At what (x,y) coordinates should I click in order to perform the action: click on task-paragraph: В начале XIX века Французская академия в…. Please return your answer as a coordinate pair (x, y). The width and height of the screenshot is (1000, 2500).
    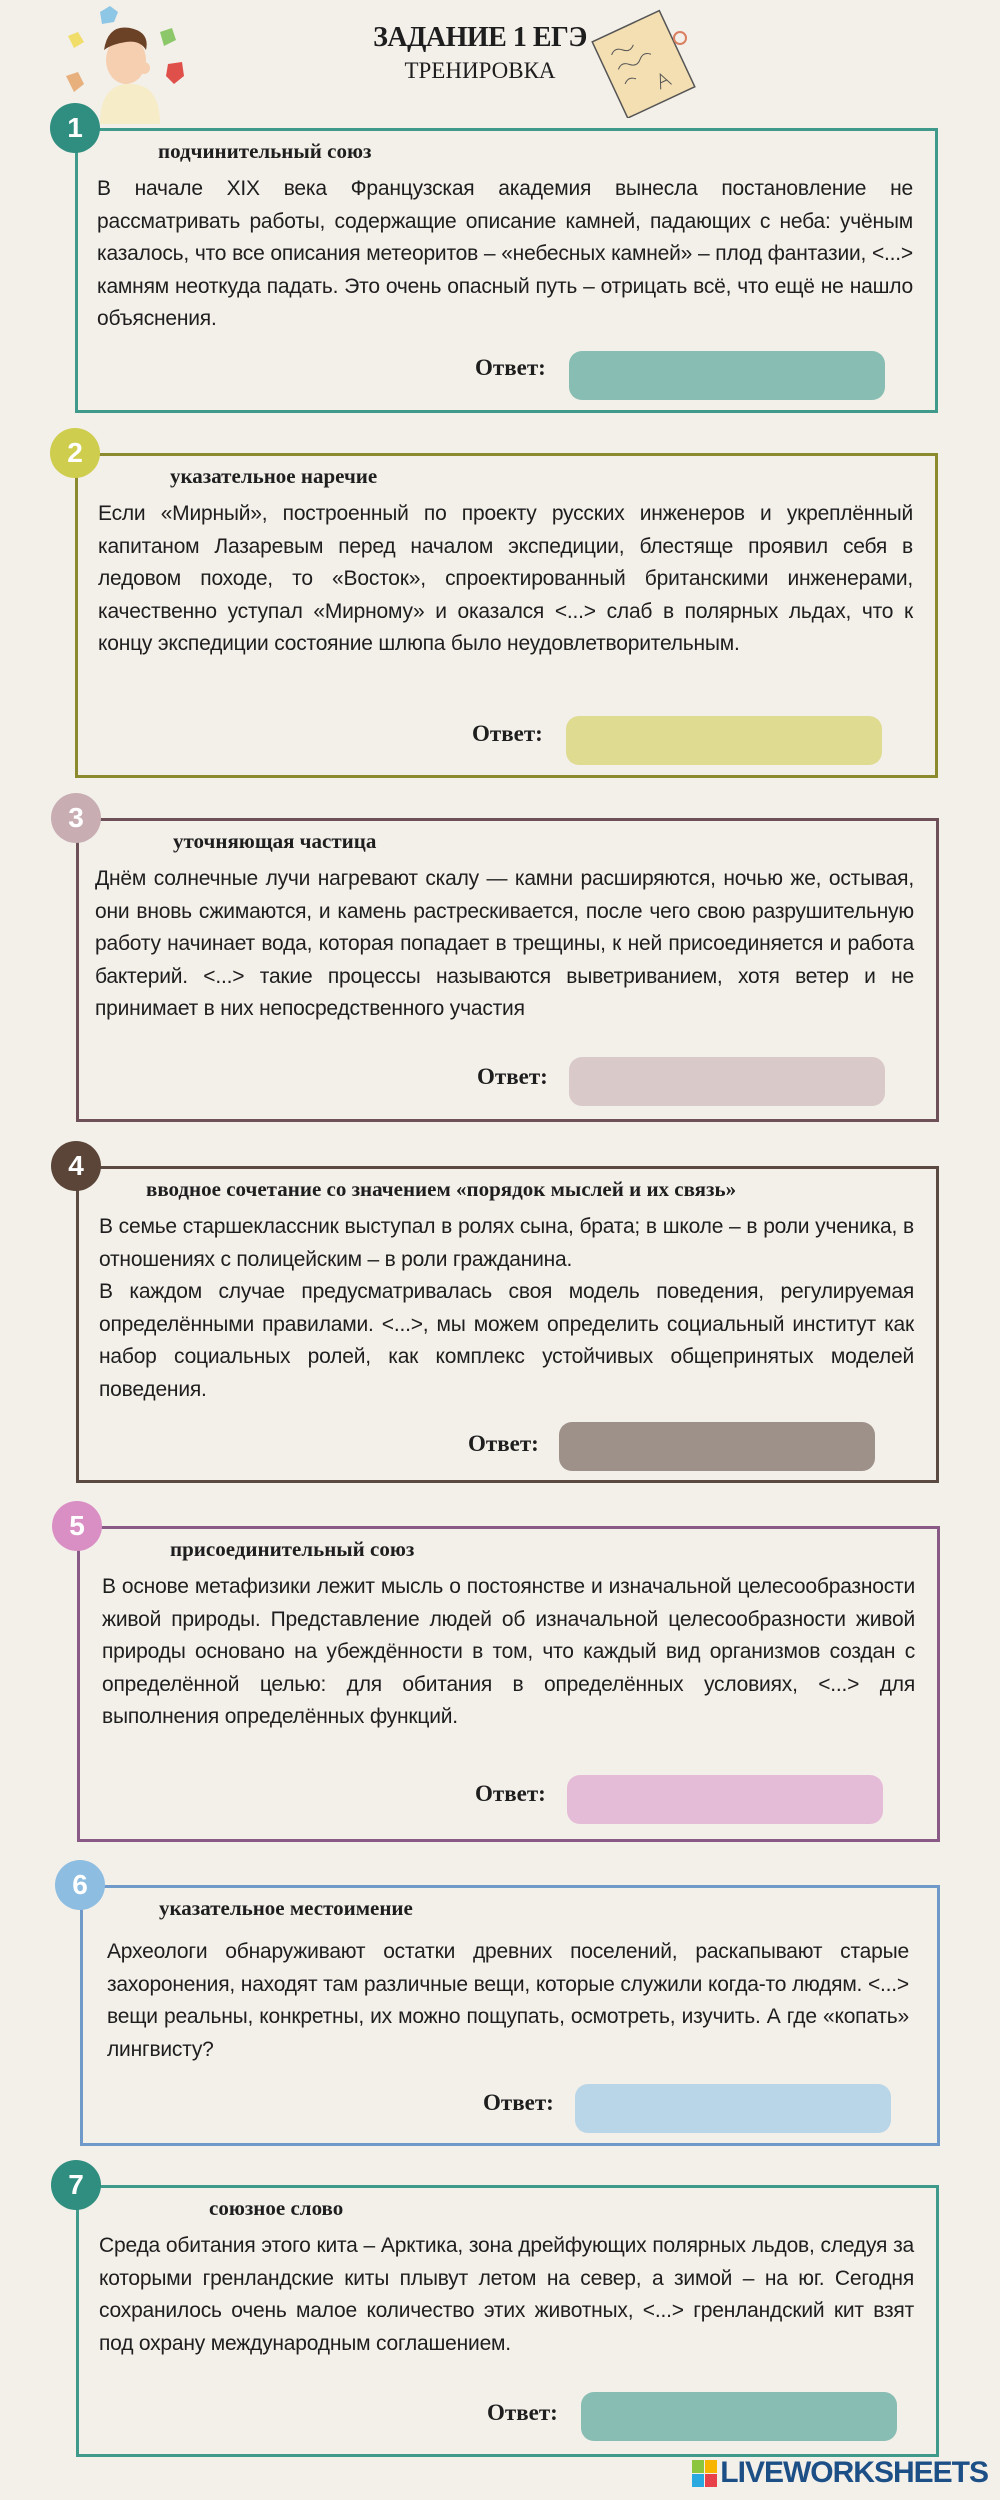
    Looking at the image, I should click on (505, 253).